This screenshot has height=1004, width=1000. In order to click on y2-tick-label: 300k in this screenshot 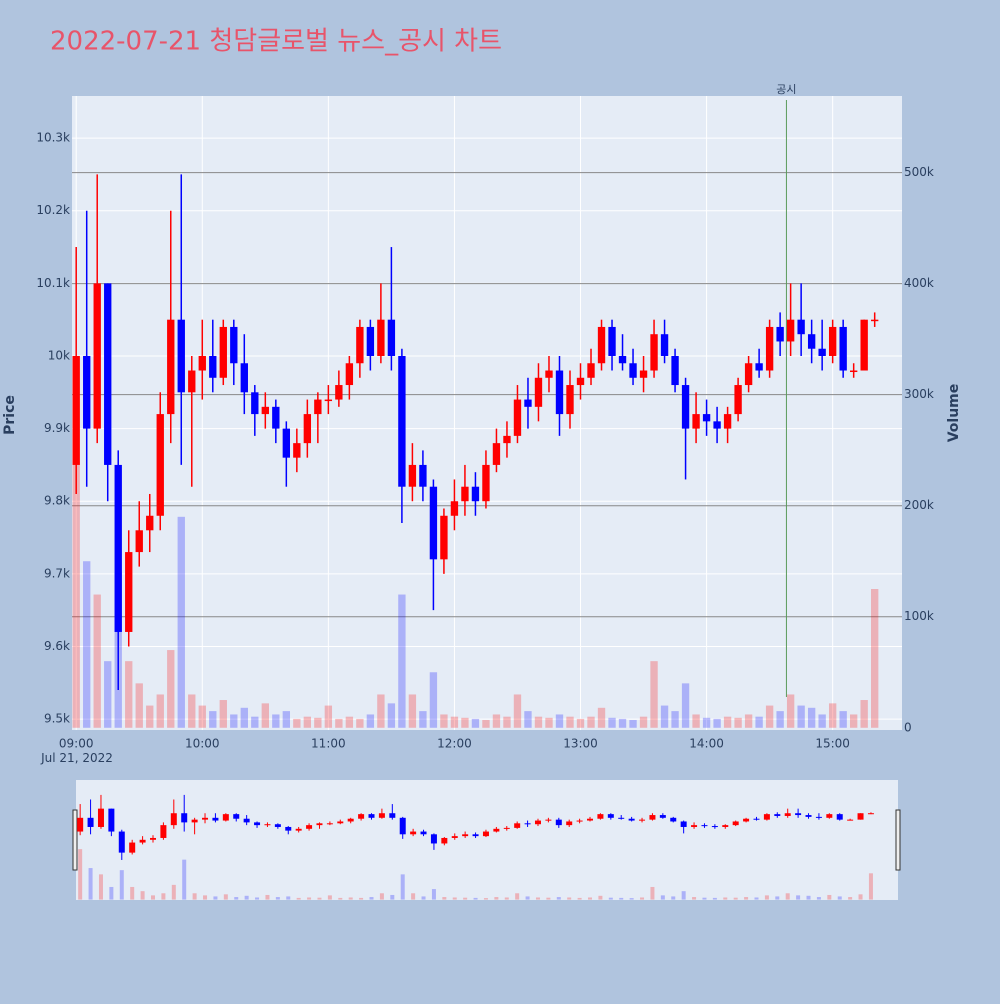, I will do `click(919, 394)`.